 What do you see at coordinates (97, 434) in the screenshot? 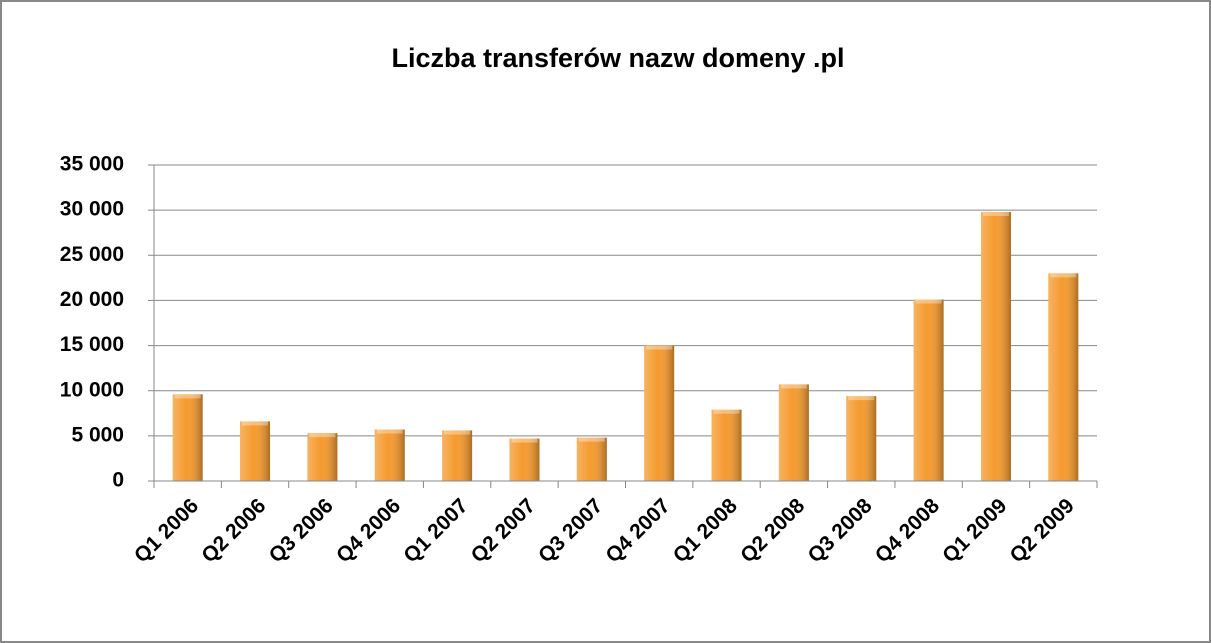
I see `y-tick-label: 5 000` at bounding box center [97, 434].